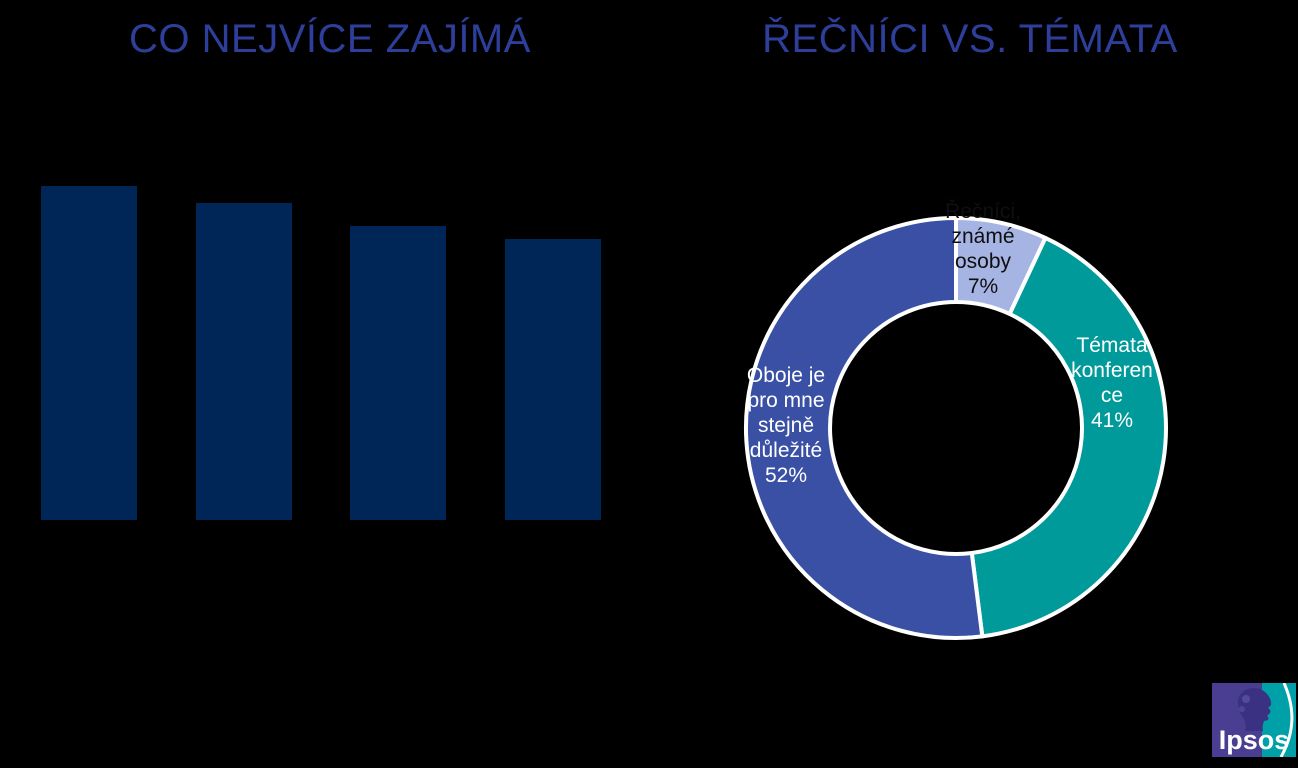 The width and height of the screenshot is (1298, 768). Describe the element at coordinates (1254, 740) in the screenshot. I see `logo-wordmark: Ipsos` at that location.